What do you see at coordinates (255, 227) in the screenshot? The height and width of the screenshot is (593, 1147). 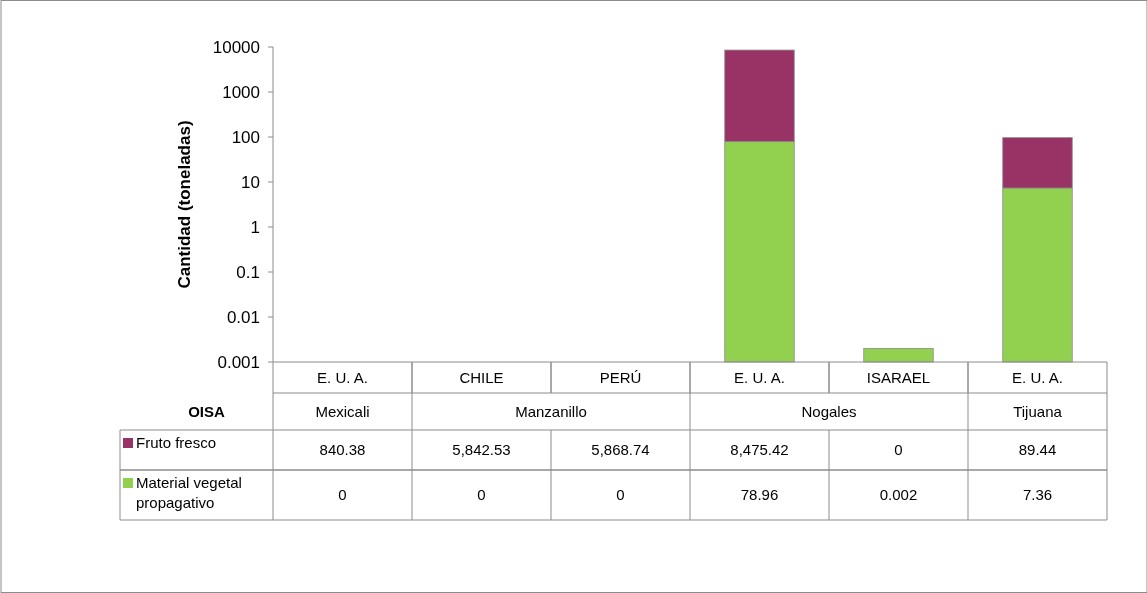 I see `y-tick-label: 1` at bounding box center [255, 227].